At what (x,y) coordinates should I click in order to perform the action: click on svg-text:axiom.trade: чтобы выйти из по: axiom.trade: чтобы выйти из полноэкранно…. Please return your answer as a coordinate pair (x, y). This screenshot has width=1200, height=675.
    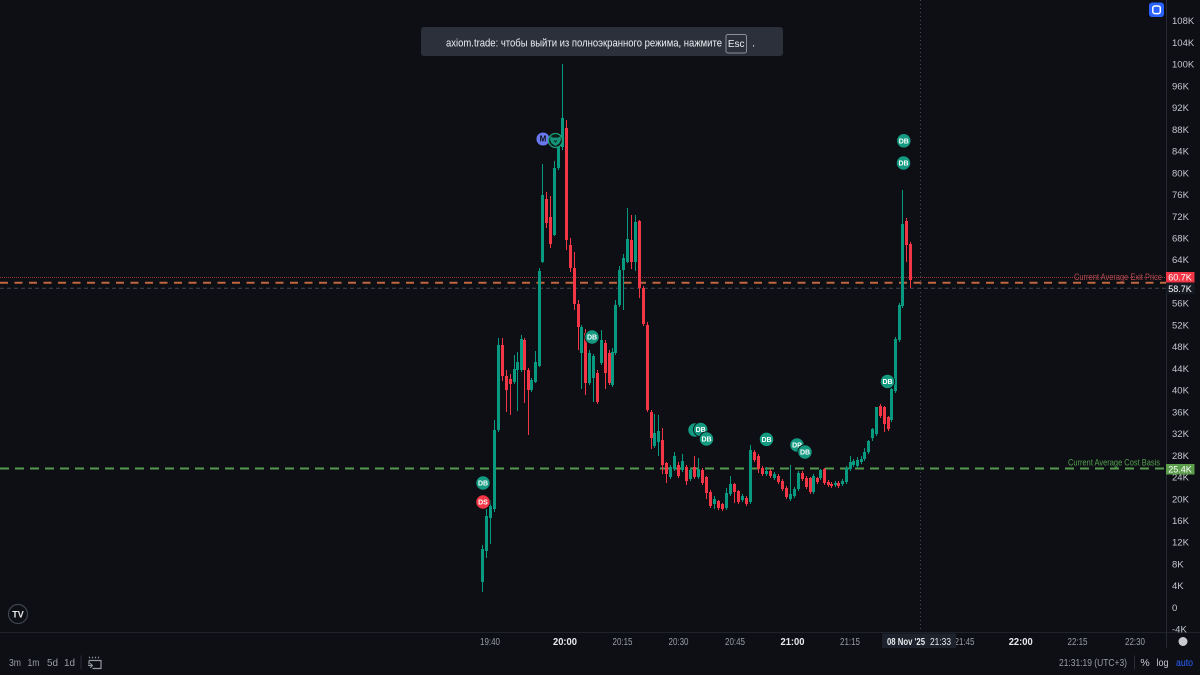
    Looking at the image, I should click on (584, 44).